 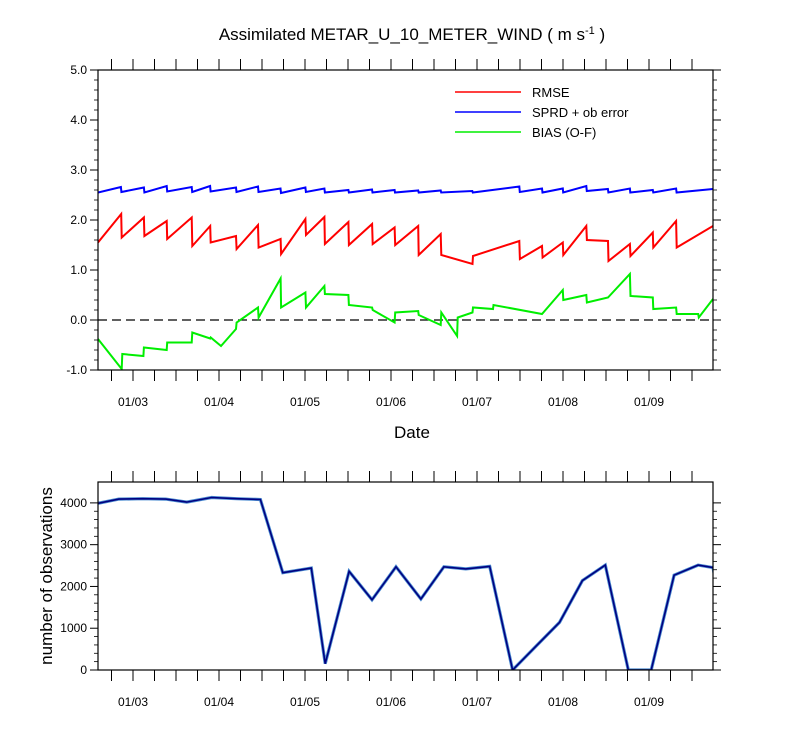 I want to click on top-x-tick-label: 01/08, so click(x=563, y=402).